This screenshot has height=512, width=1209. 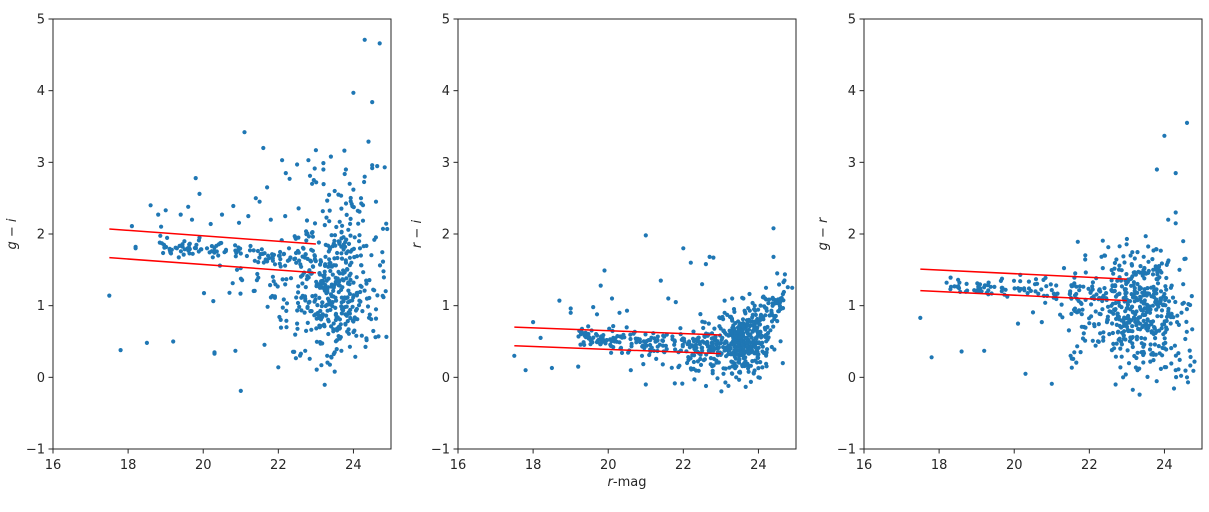 I want to click on y-tick-label: 1, so click(x=446, y=306).